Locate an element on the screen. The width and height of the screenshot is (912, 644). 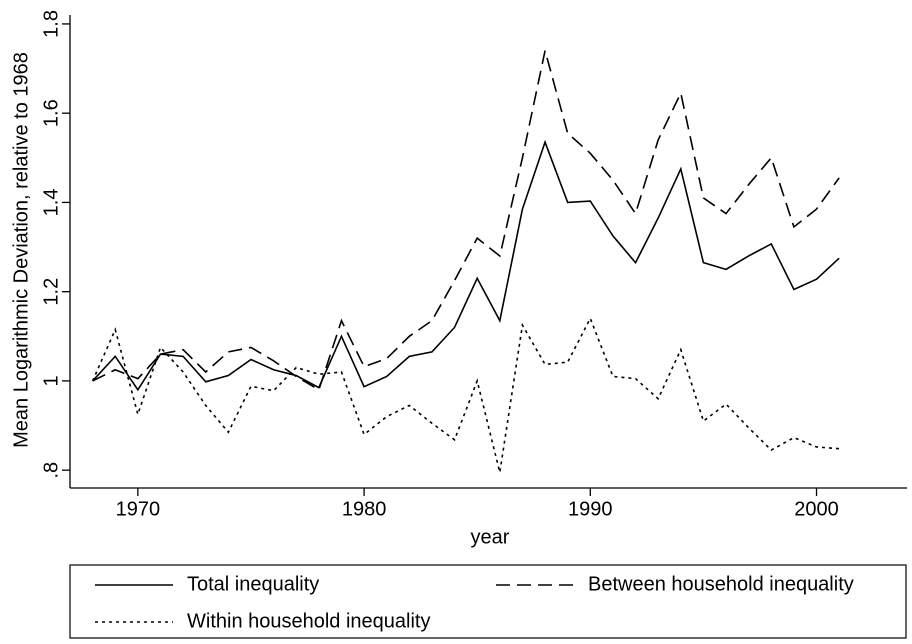
legend-label: Between household inequality is located at coordinates (721, 584).